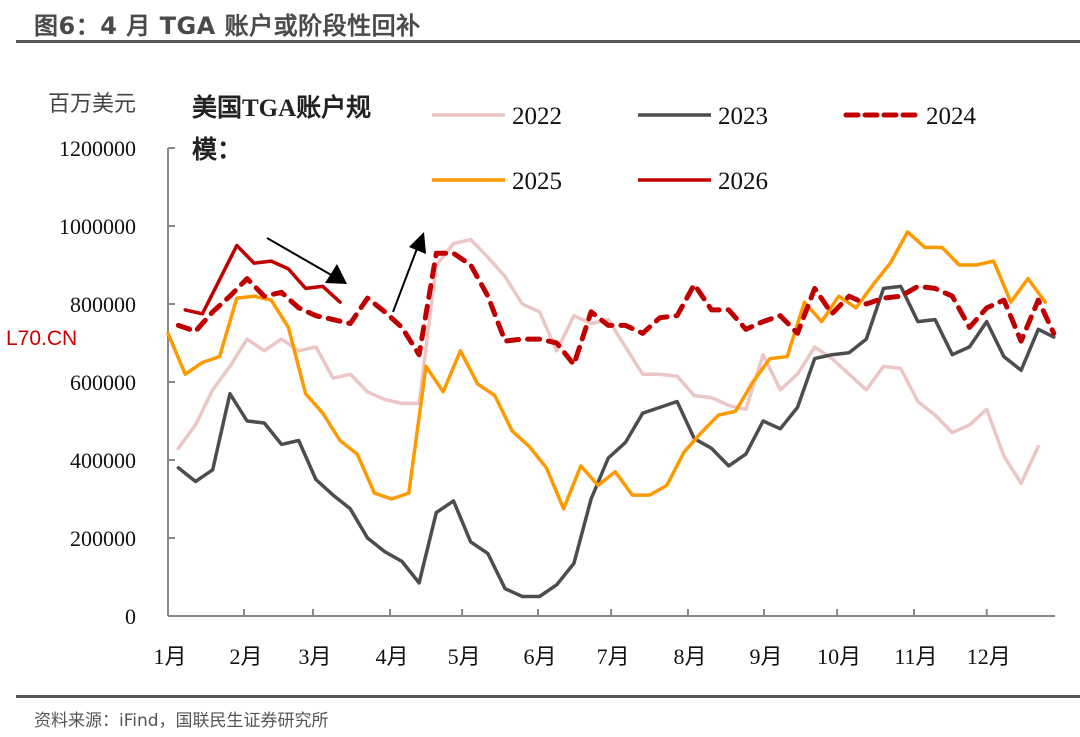 Image resolution: width=1080 pixels, height=737 pixels. What do you see at coordinates (314, 656) in the screenshot?
I see `x-tick-label: 3月` at bounding box center [314, 656].